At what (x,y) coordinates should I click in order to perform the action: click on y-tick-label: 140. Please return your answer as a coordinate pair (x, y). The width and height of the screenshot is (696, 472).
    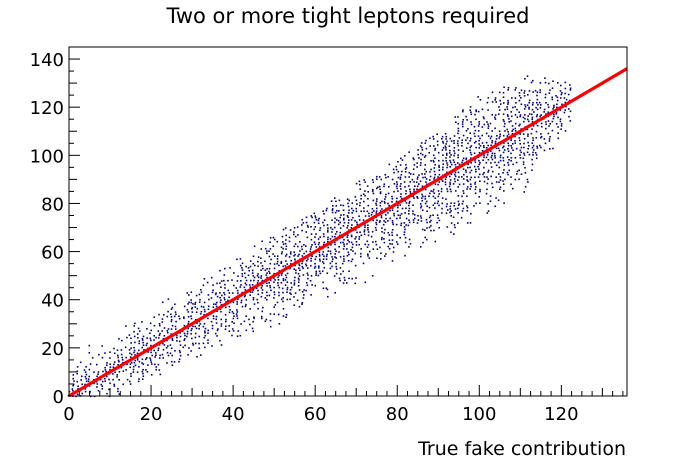
    Looking at the image, I should click on (47, 60).